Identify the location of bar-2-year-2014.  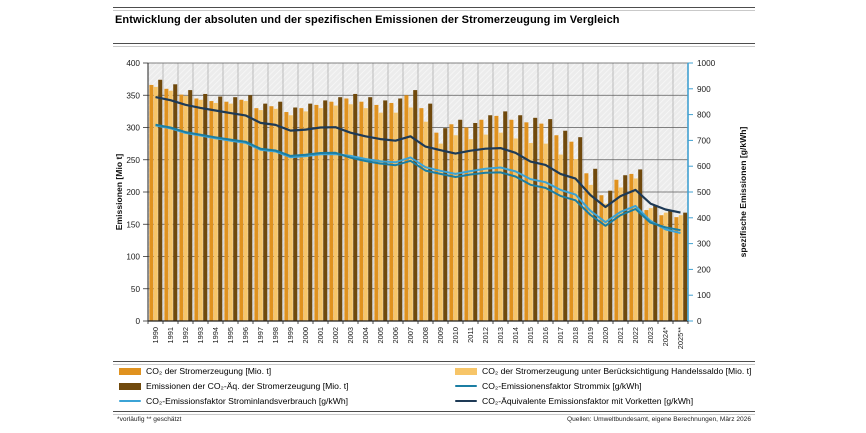
(520, 218).